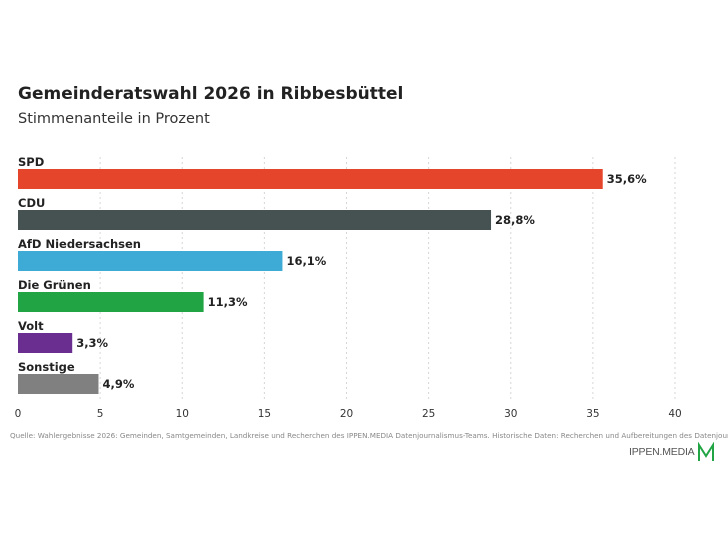 Image resolution: width=728 pixels, height=546 pixels. I want to click on chart-subtitle: Stimmenanteile in Prozent, so click(114, 119).